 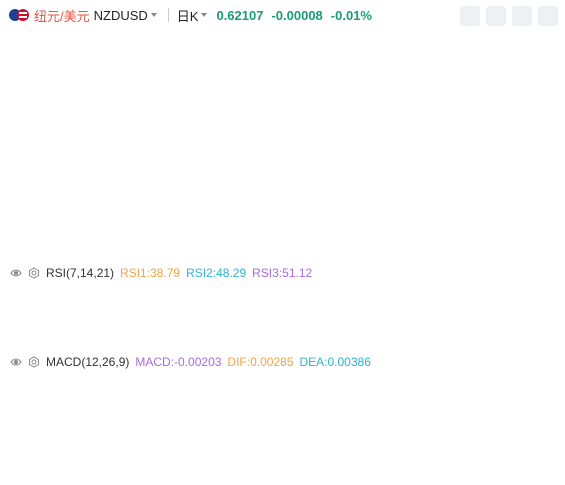 What do you see at coordinates (532, 383) in the screenshot?
I see `y-tick-label: 0.00642` at bounding box center [532, 383].